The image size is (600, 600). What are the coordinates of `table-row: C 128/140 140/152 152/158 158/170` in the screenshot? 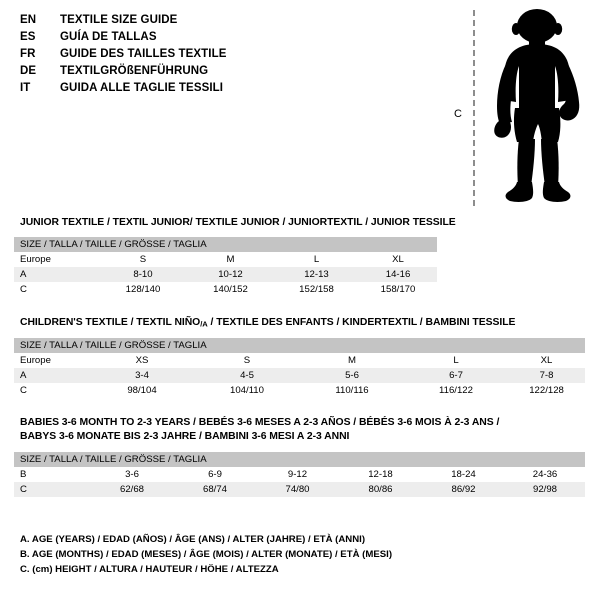 It's located at (226, 289).